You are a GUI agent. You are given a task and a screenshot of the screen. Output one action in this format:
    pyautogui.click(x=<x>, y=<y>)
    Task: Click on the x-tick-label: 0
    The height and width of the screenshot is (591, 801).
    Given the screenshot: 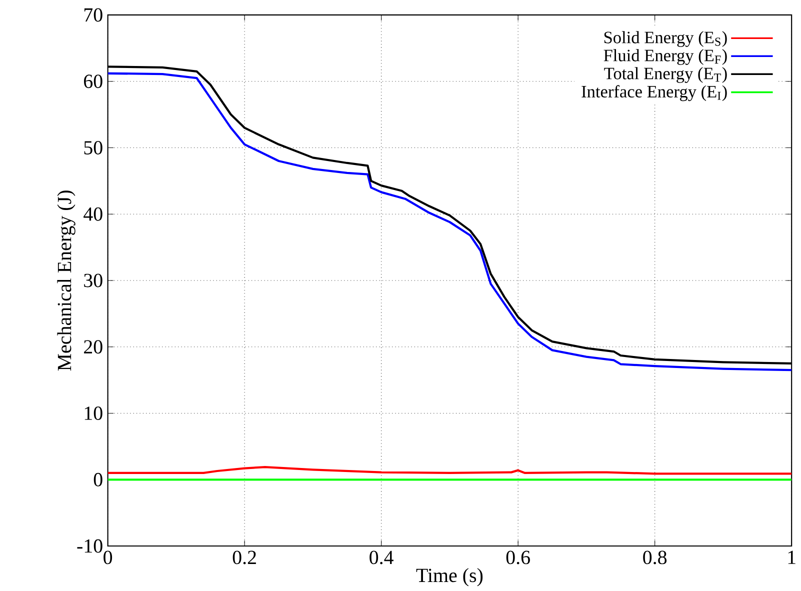 What is the action you would take?
    pyautogui.click(x=108, y=557)
    